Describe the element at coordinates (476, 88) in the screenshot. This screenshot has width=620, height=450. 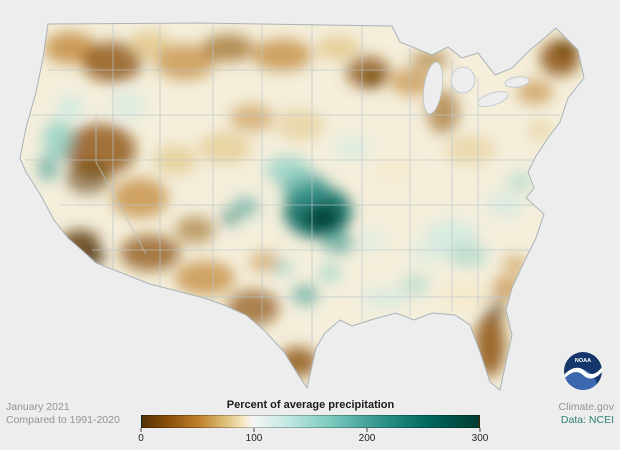
I see `great-lakes` at that location.